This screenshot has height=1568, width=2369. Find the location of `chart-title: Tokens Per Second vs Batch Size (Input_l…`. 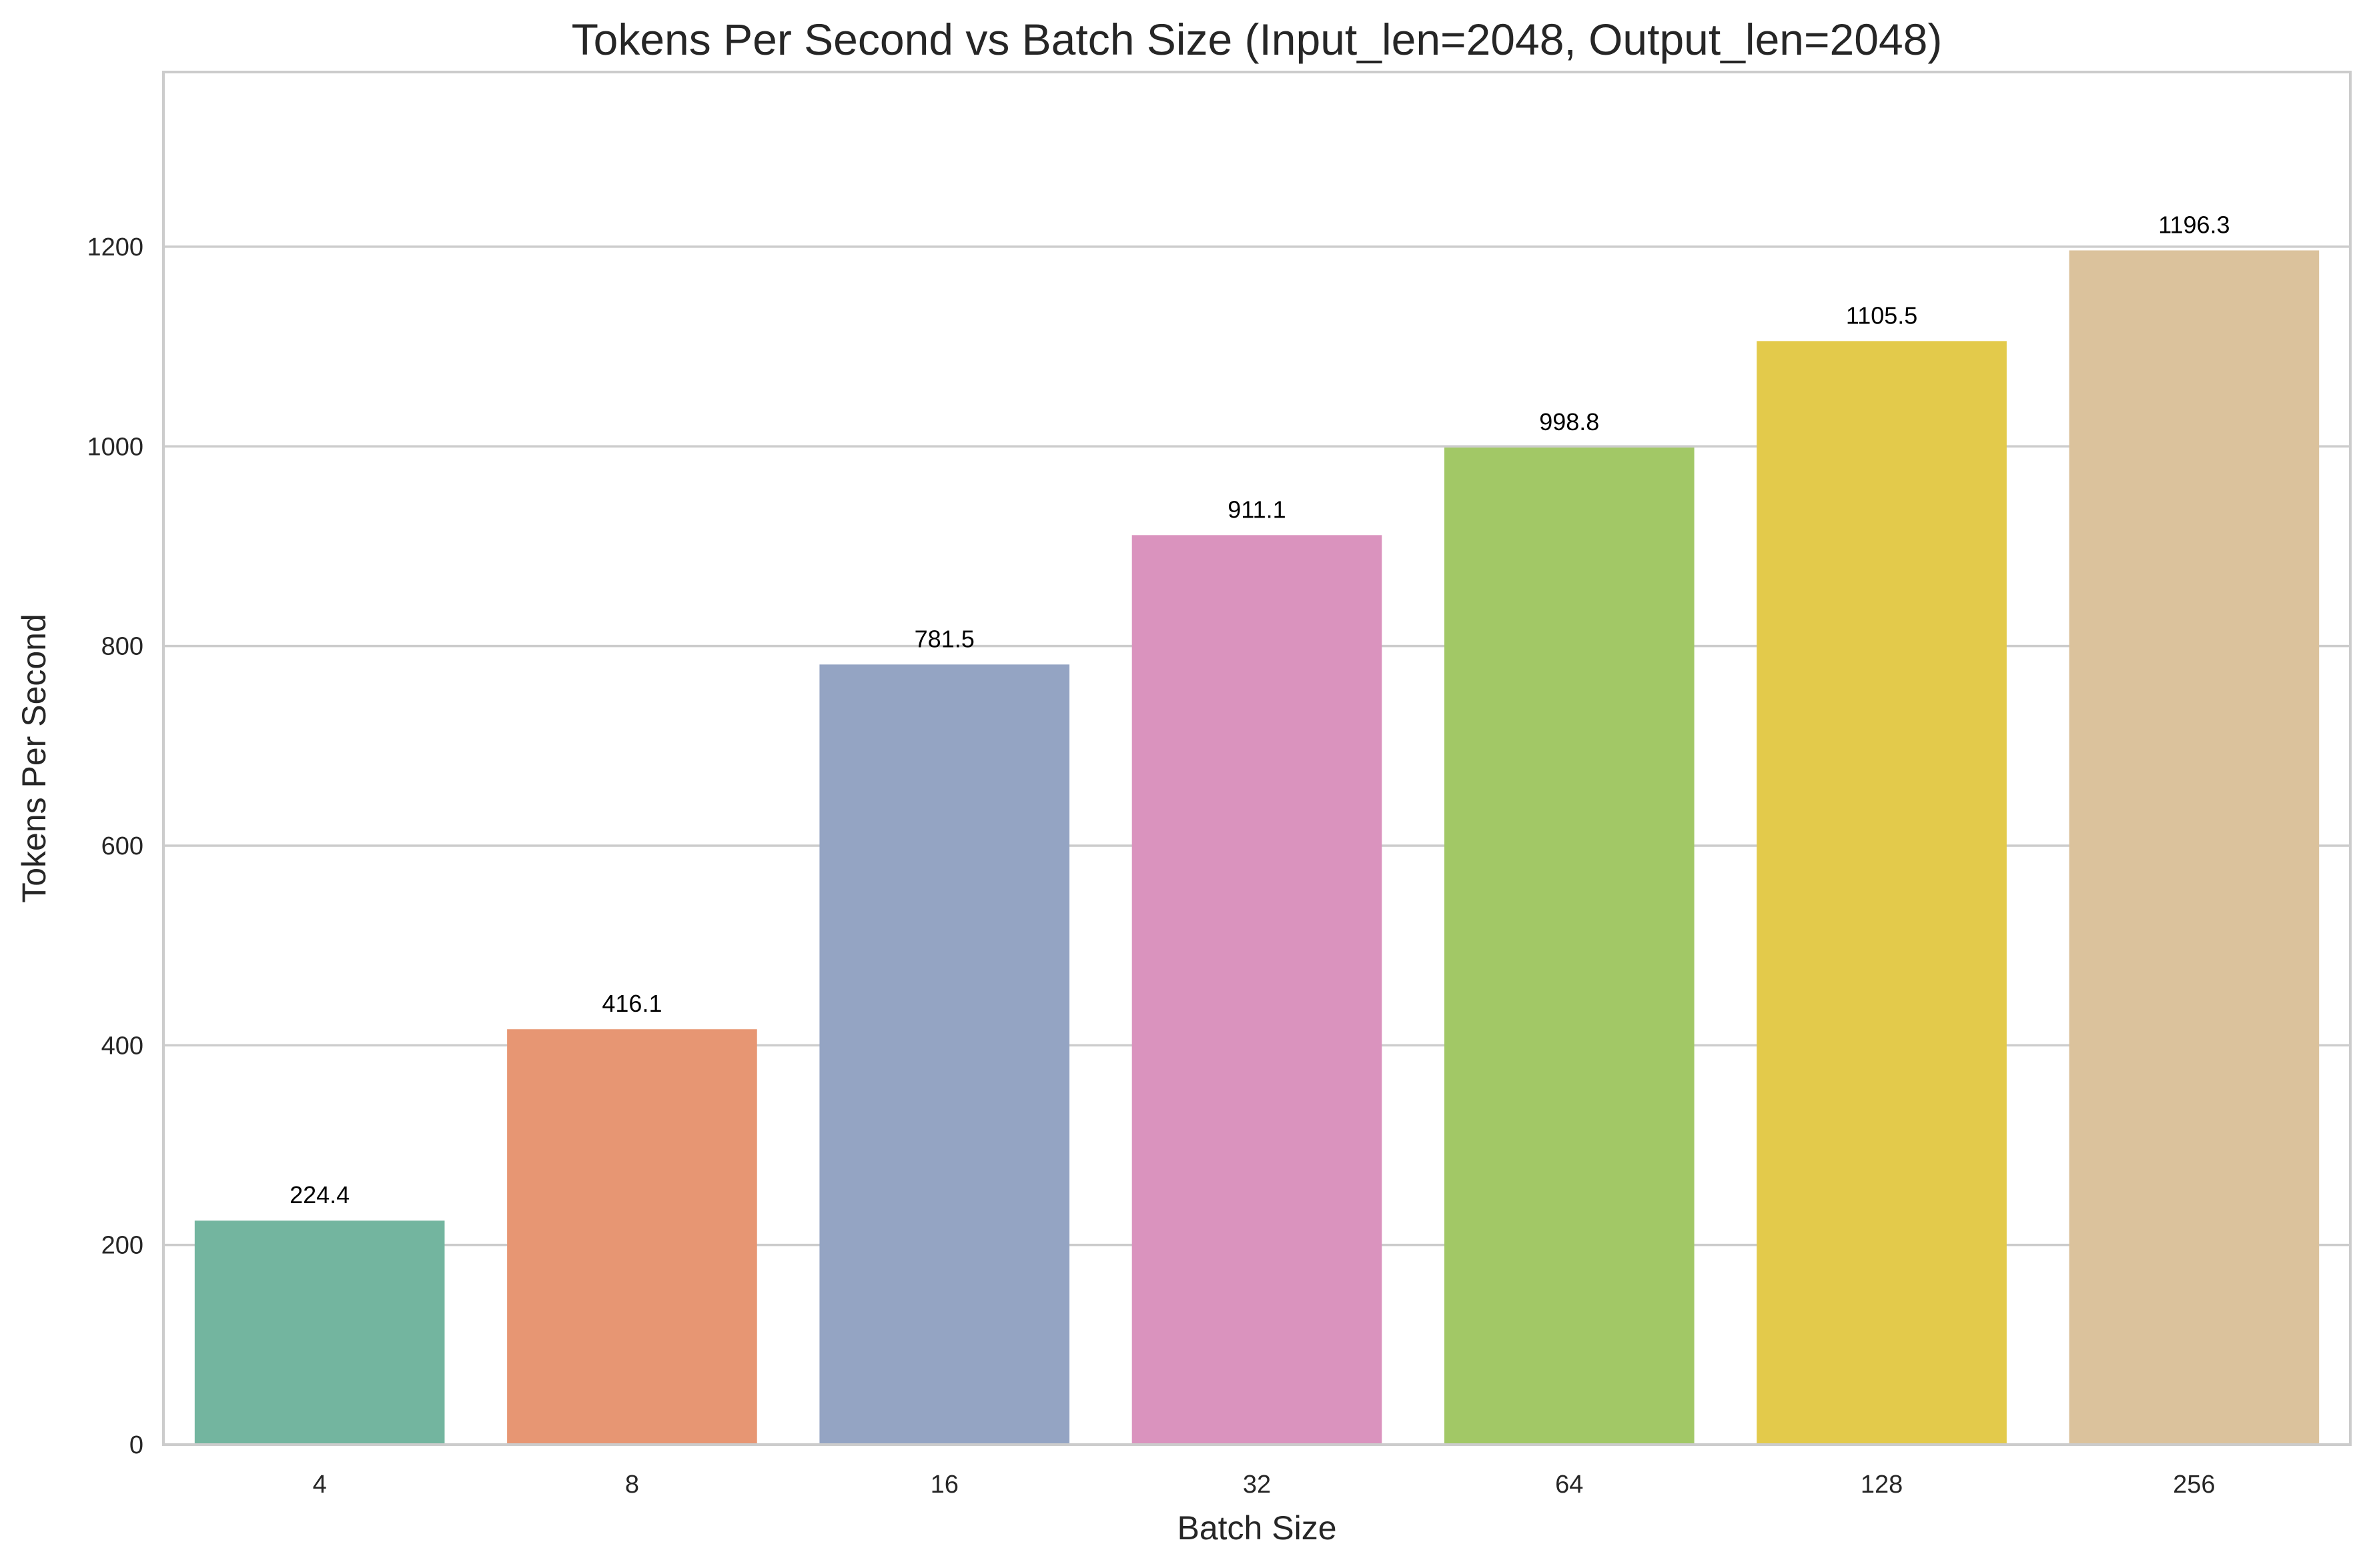

chart-title: Tokens Per Second vs Batch Size (Input_l… is located at coordinates (1257, 39).